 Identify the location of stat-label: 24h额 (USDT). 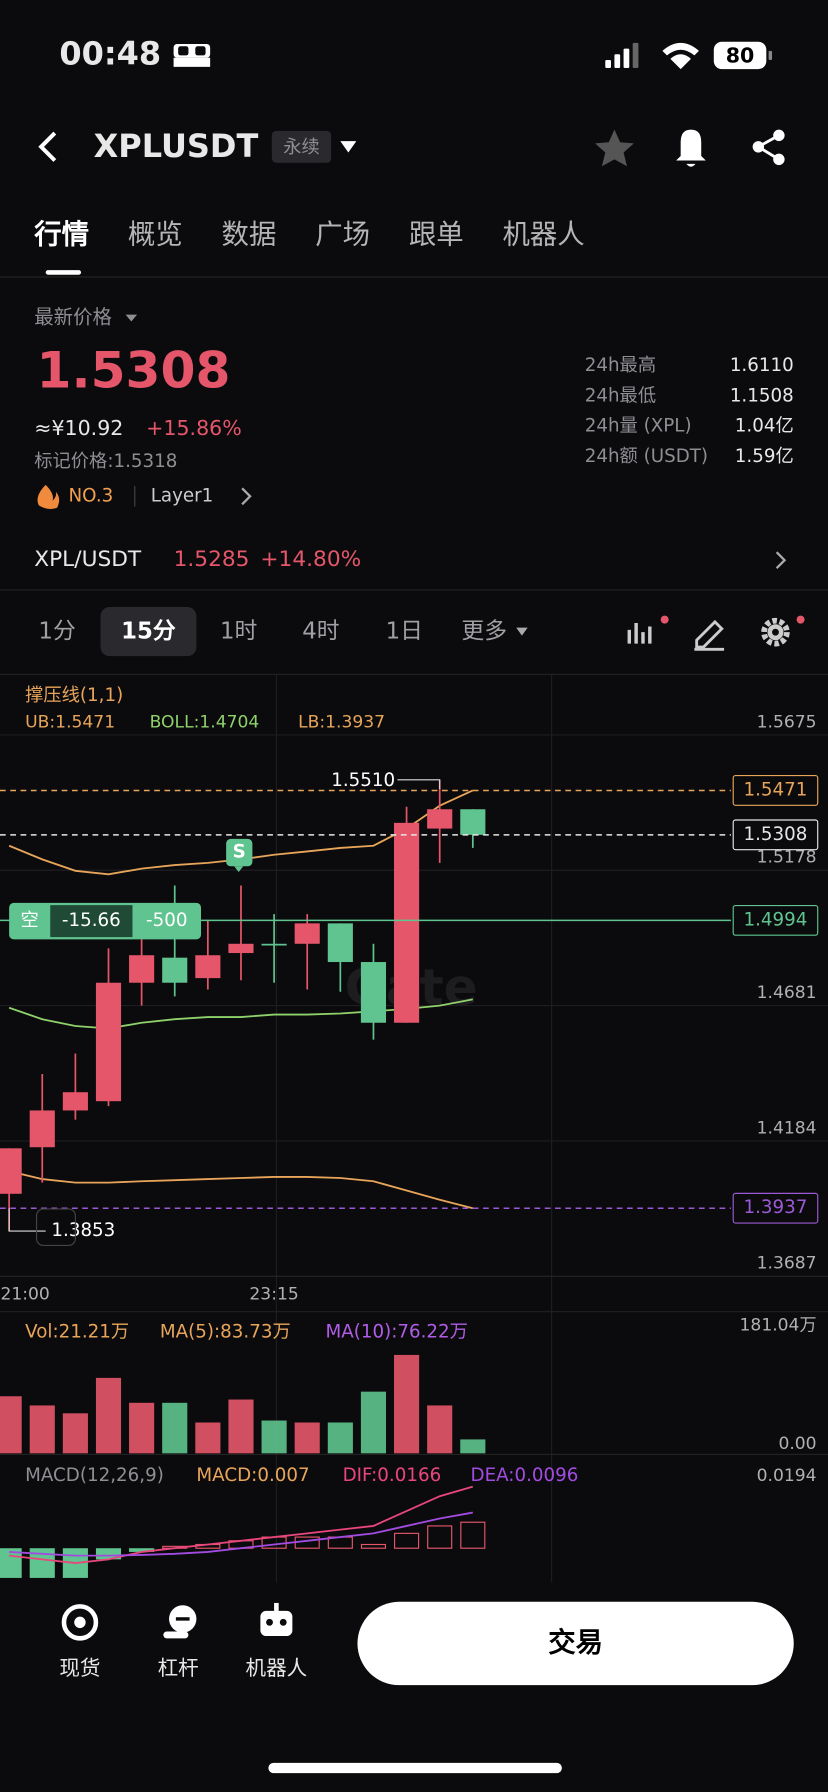
(646, 456).